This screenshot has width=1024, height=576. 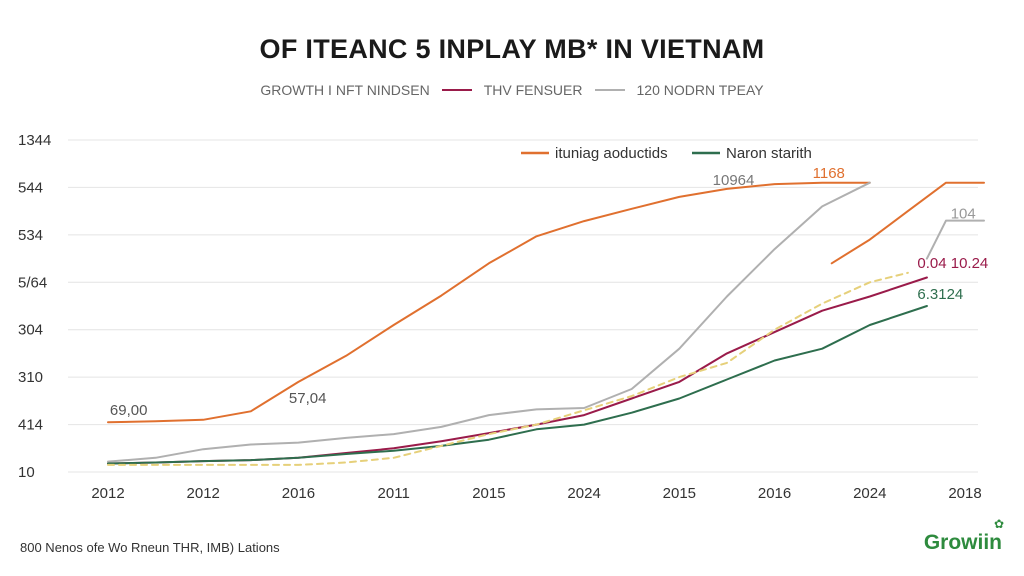 I want to click on data-label: 10964, so click(x=734, y=180).